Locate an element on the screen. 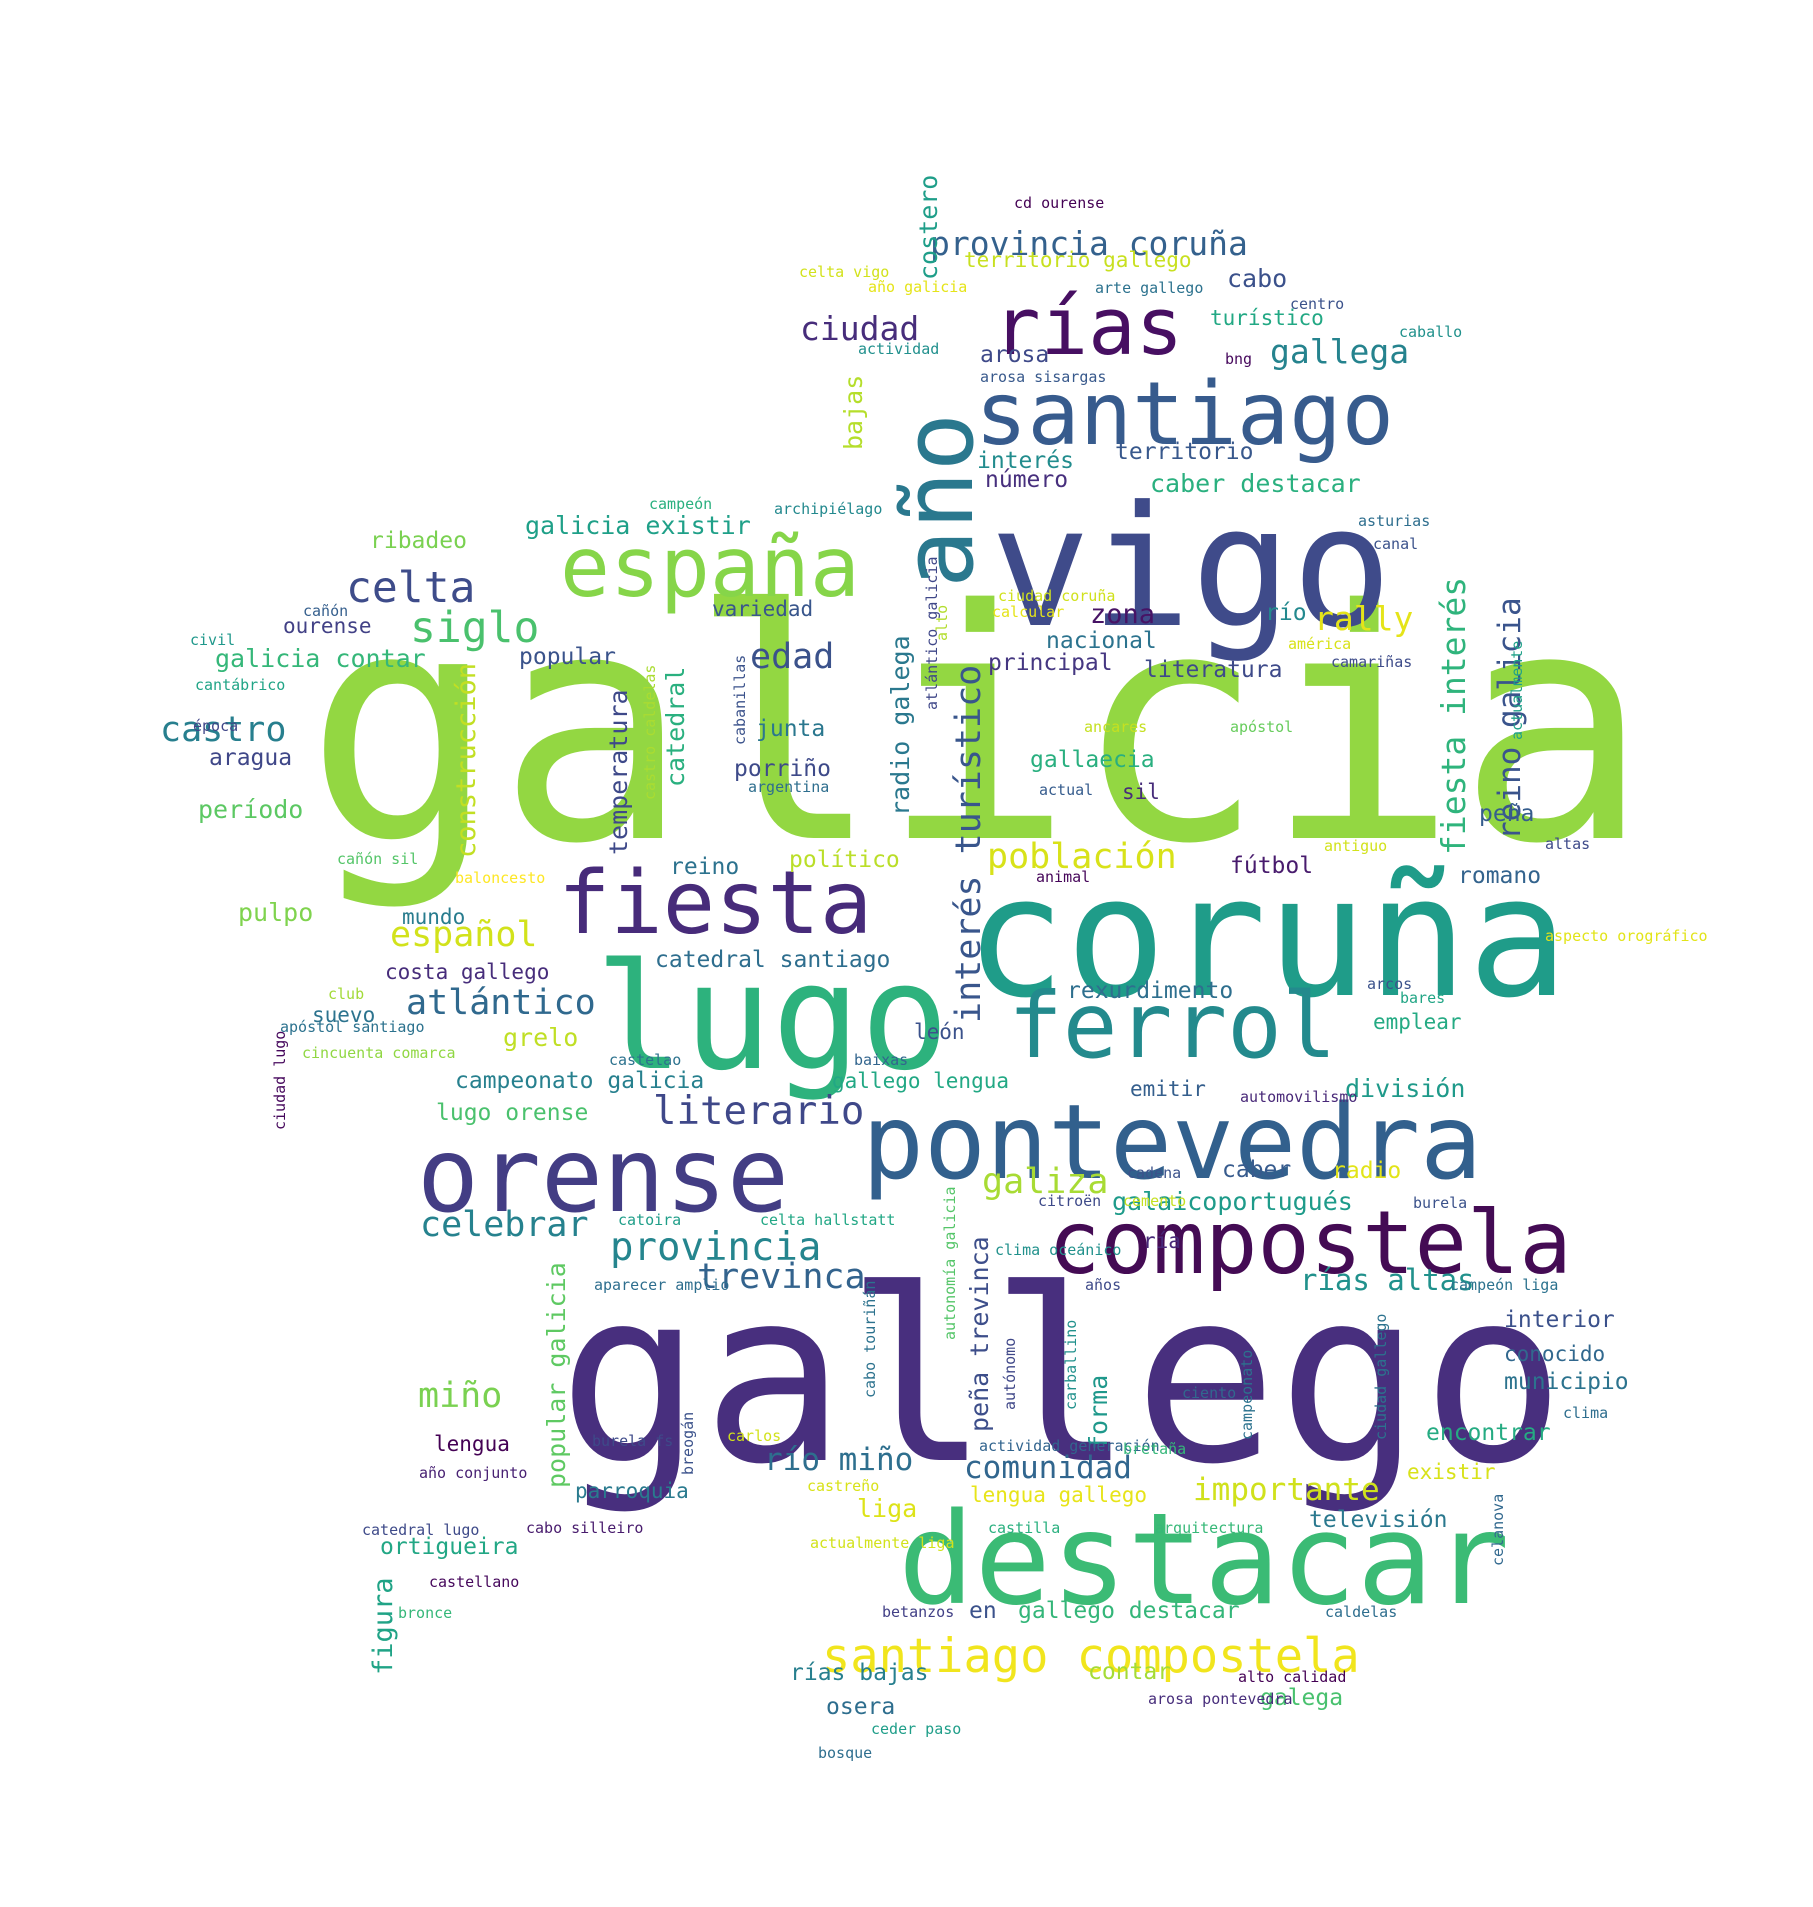 This screenshot has width=1813, height=1907. word-rías-bajas: rías bajas is located at coordinates (859, 1673).